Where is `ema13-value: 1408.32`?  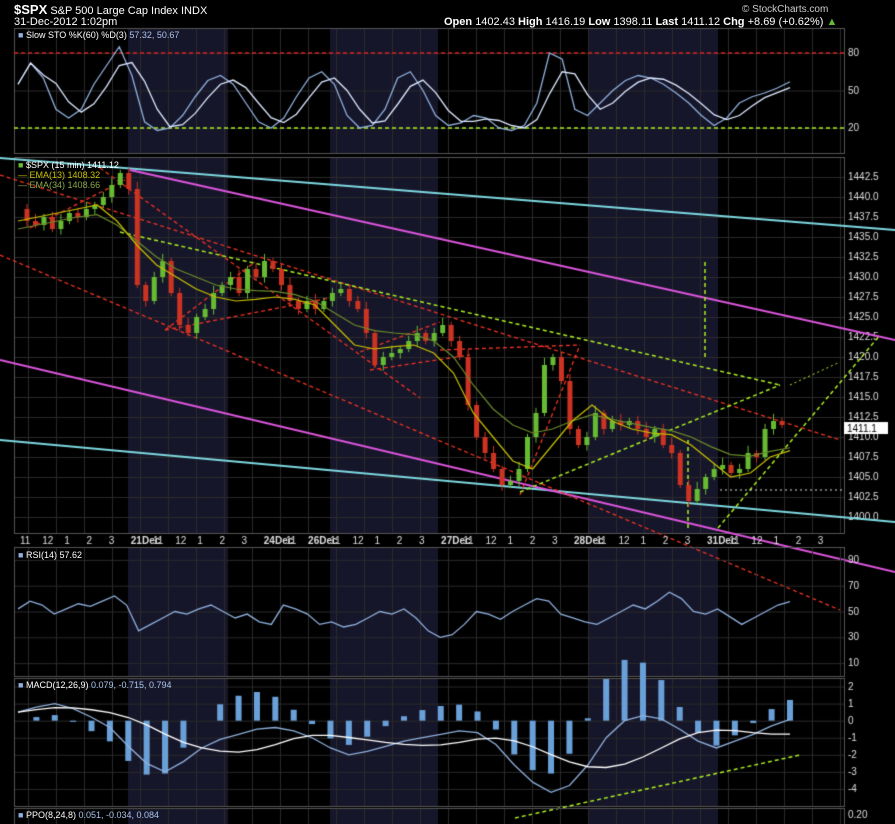 ema13-value: 1408.32 is located at coordinates (84, 175).